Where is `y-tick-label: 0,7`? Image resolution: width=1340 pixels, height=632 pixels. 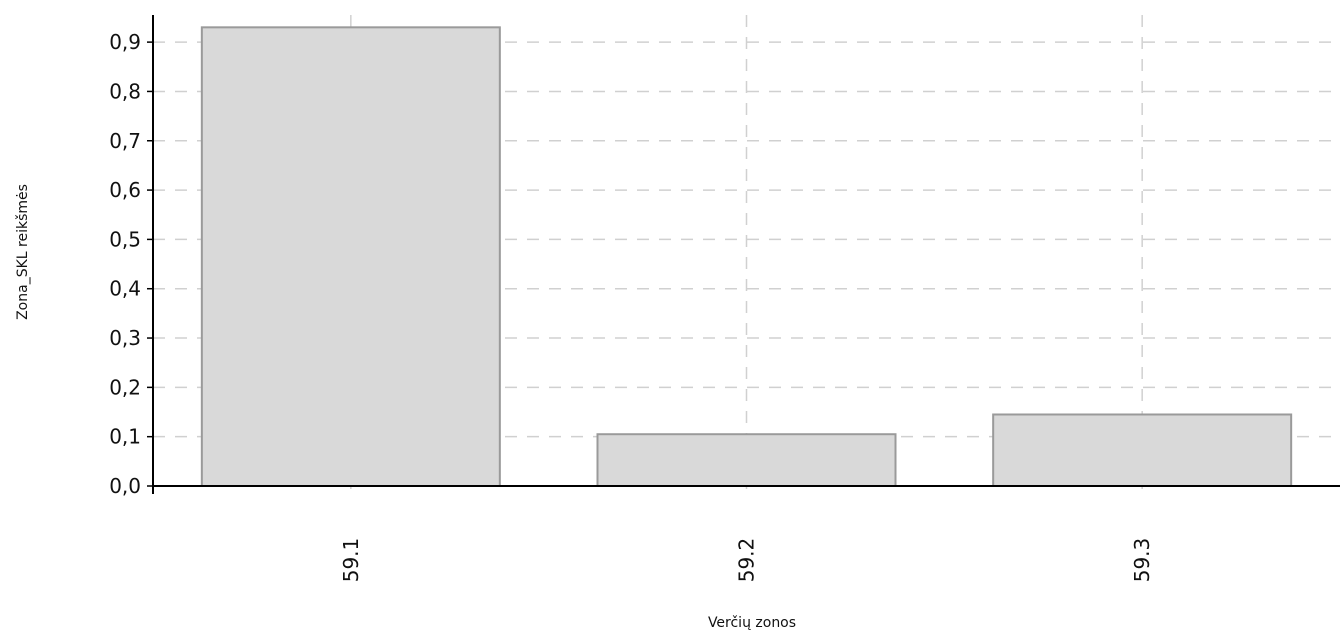
y-tick-label: 0,7 is located at coordinates (125, 141).